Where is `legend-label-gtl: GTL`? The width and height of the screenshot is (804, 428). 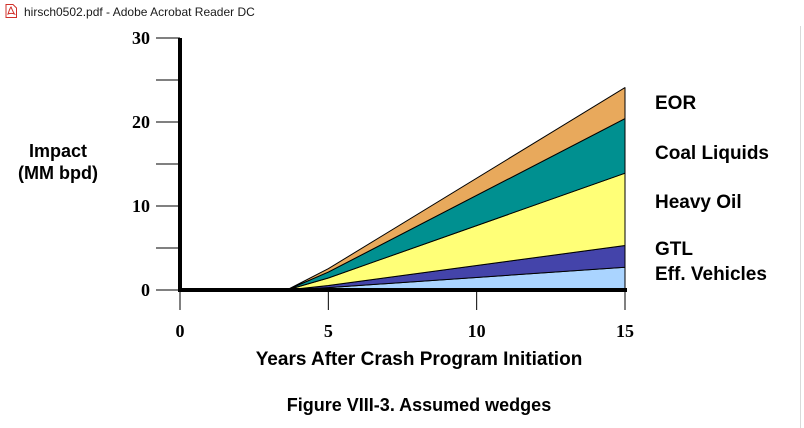
legend-label-gtl: GTL is located at coordinates (674, 249).